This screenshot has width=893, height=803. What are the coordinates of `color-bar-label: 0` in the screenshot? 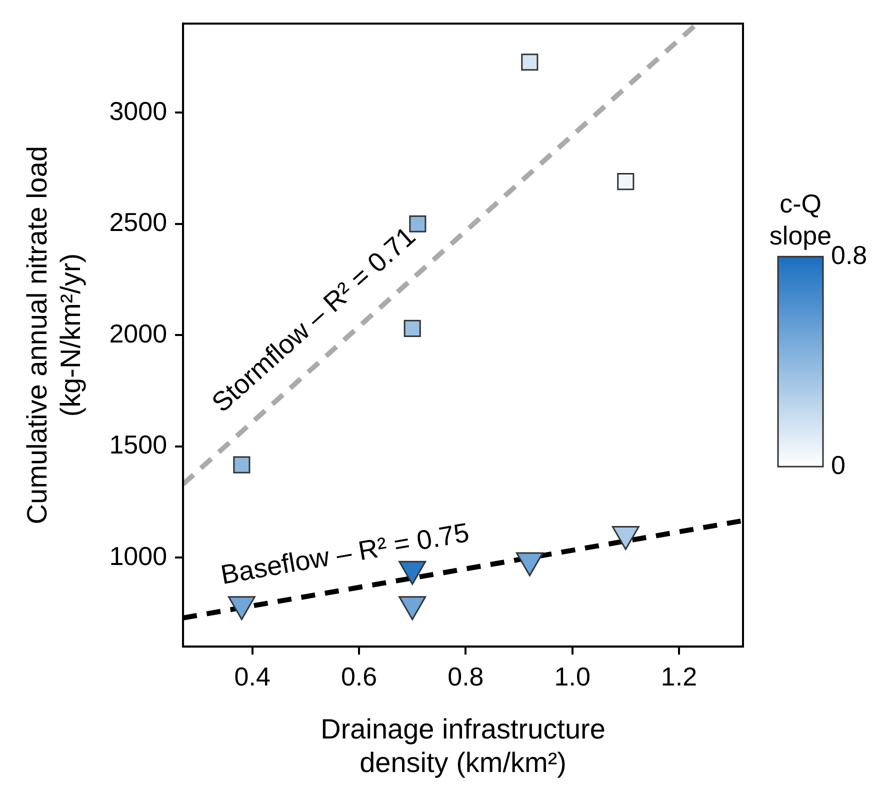 It's located at (838, 465).